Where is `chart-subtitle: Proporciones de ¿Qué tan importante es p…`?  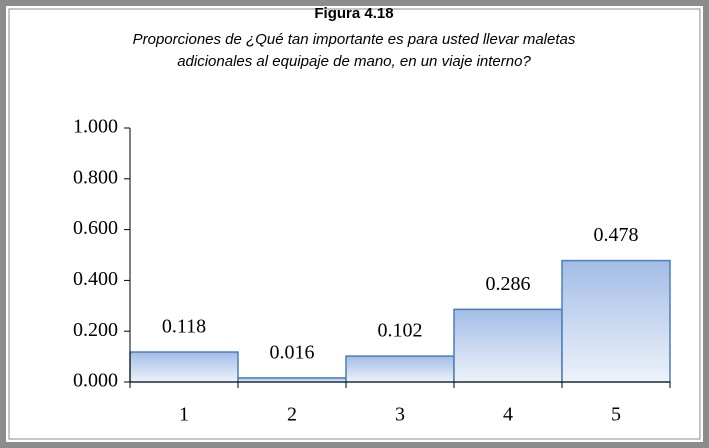 chart-subtitle: Proporciones de ¿Qué tan importante es p… is located at coordinates (354, 39).